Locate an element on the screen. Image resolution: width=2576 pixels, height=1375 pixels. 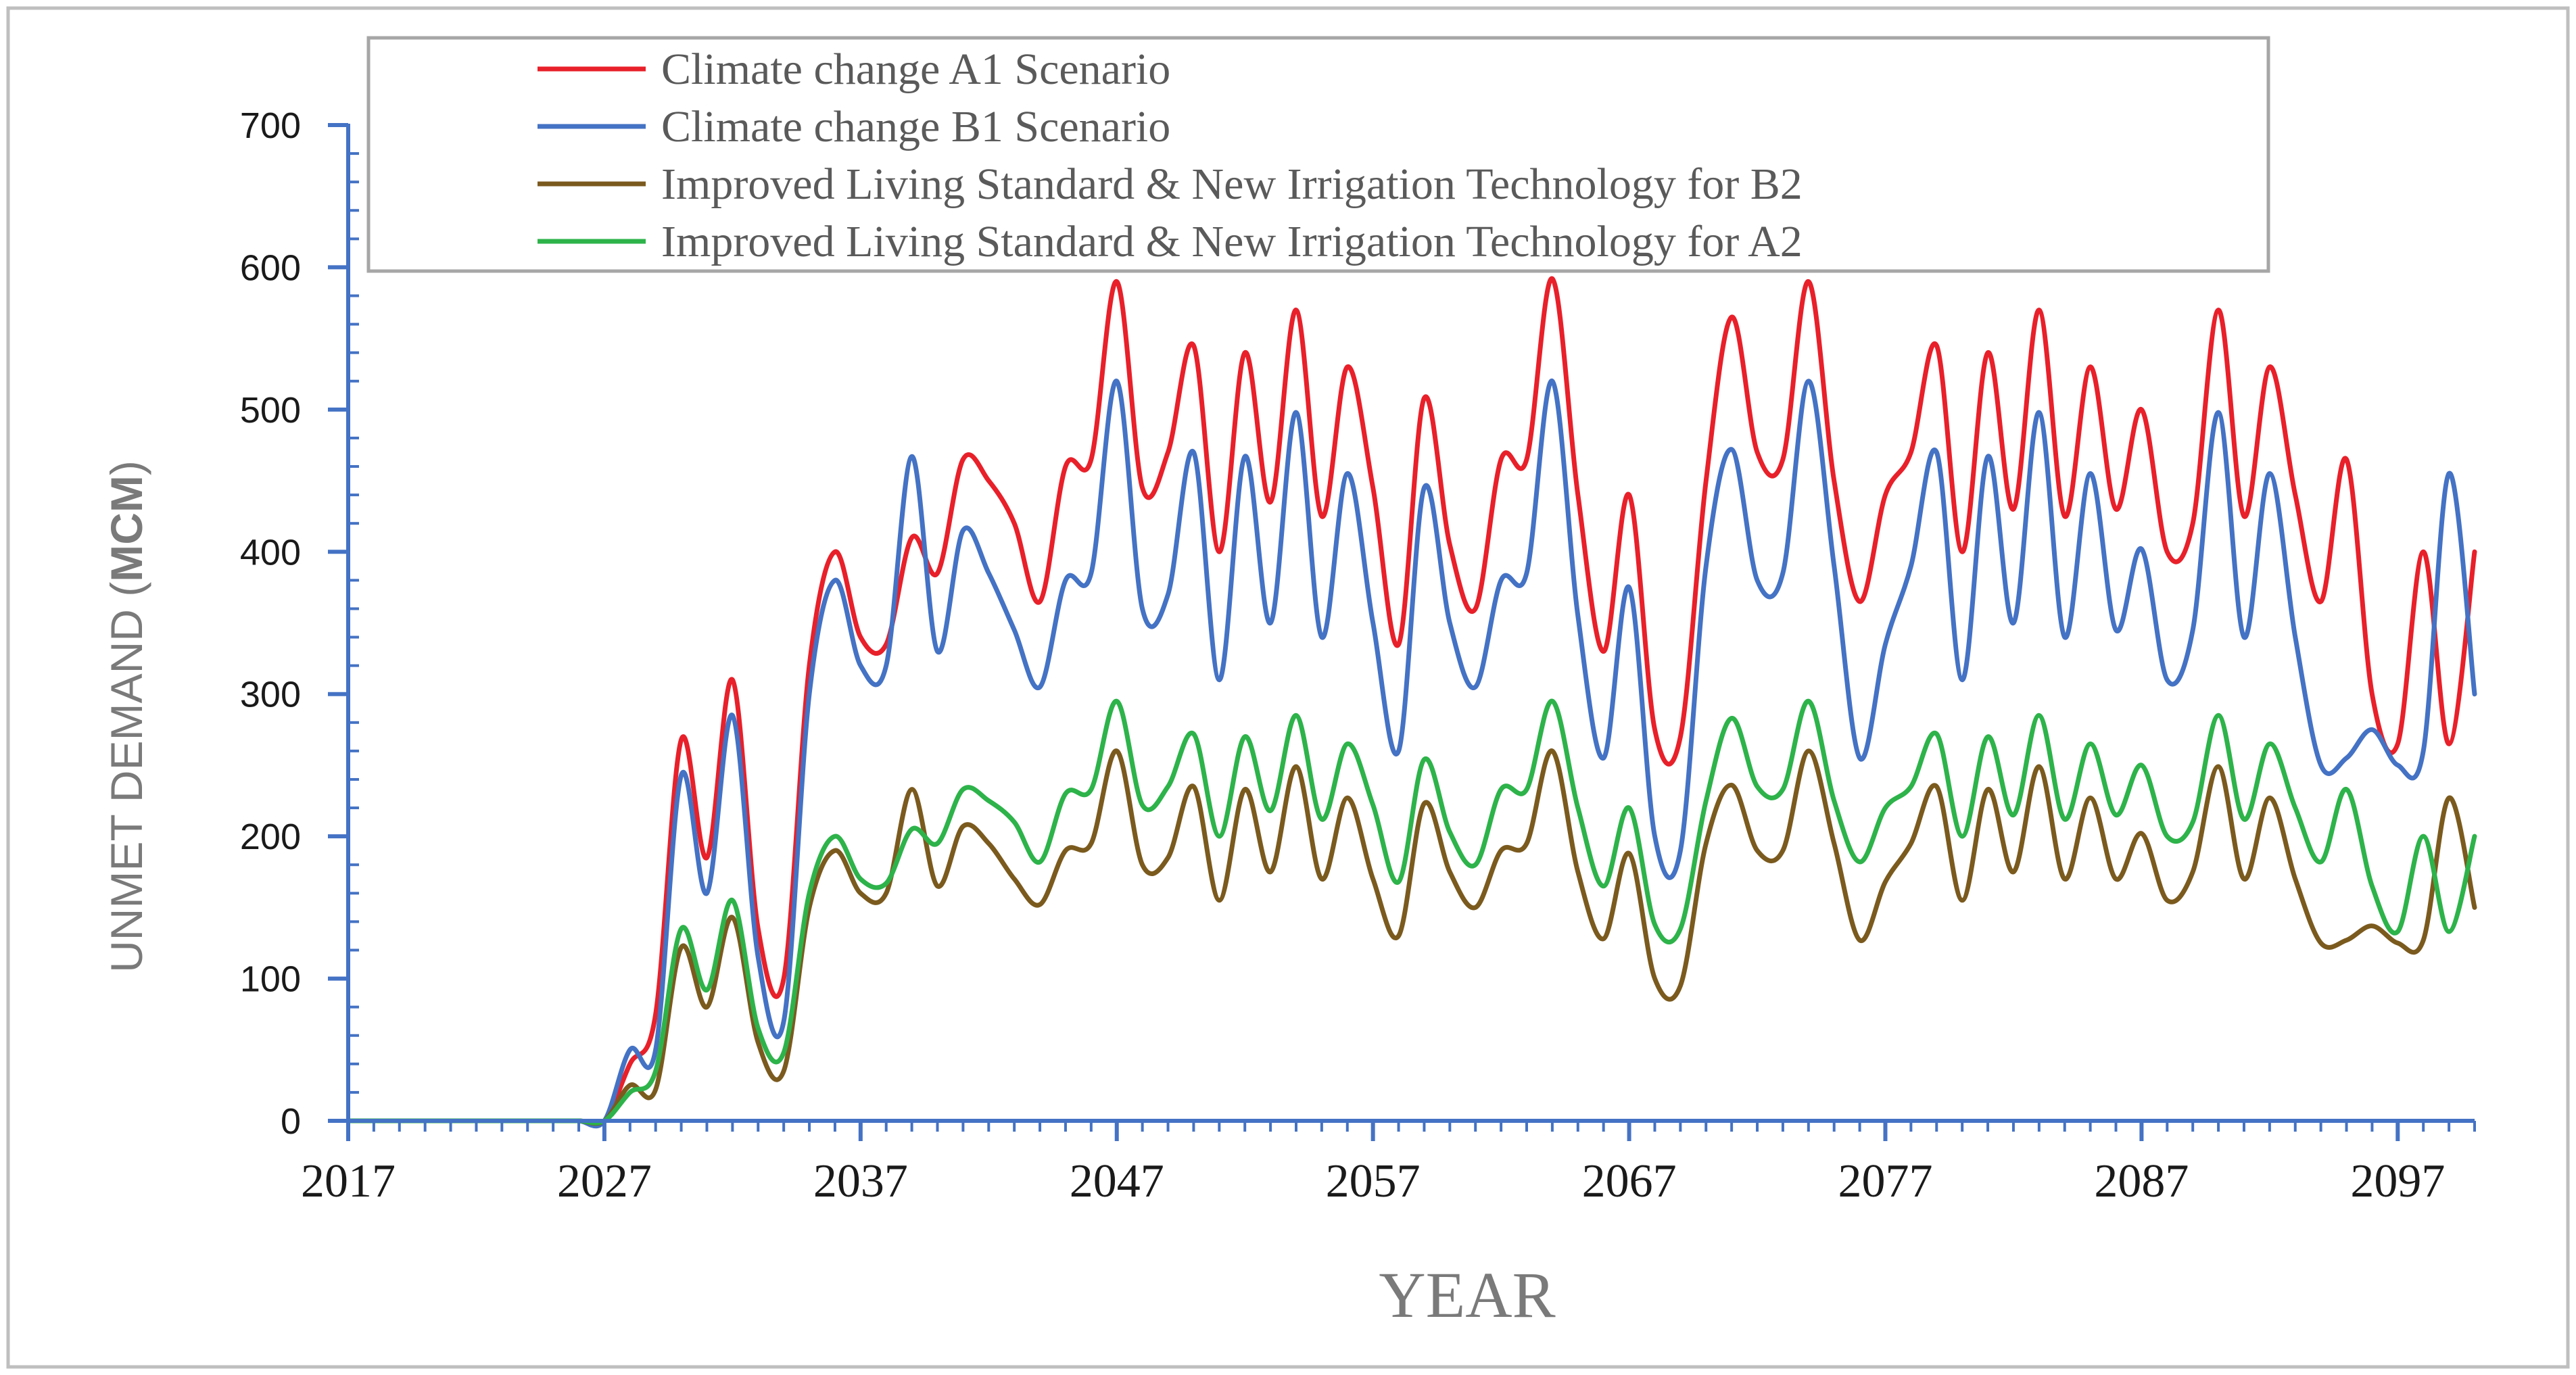
legend-box is located at coordinates (1318, 154).